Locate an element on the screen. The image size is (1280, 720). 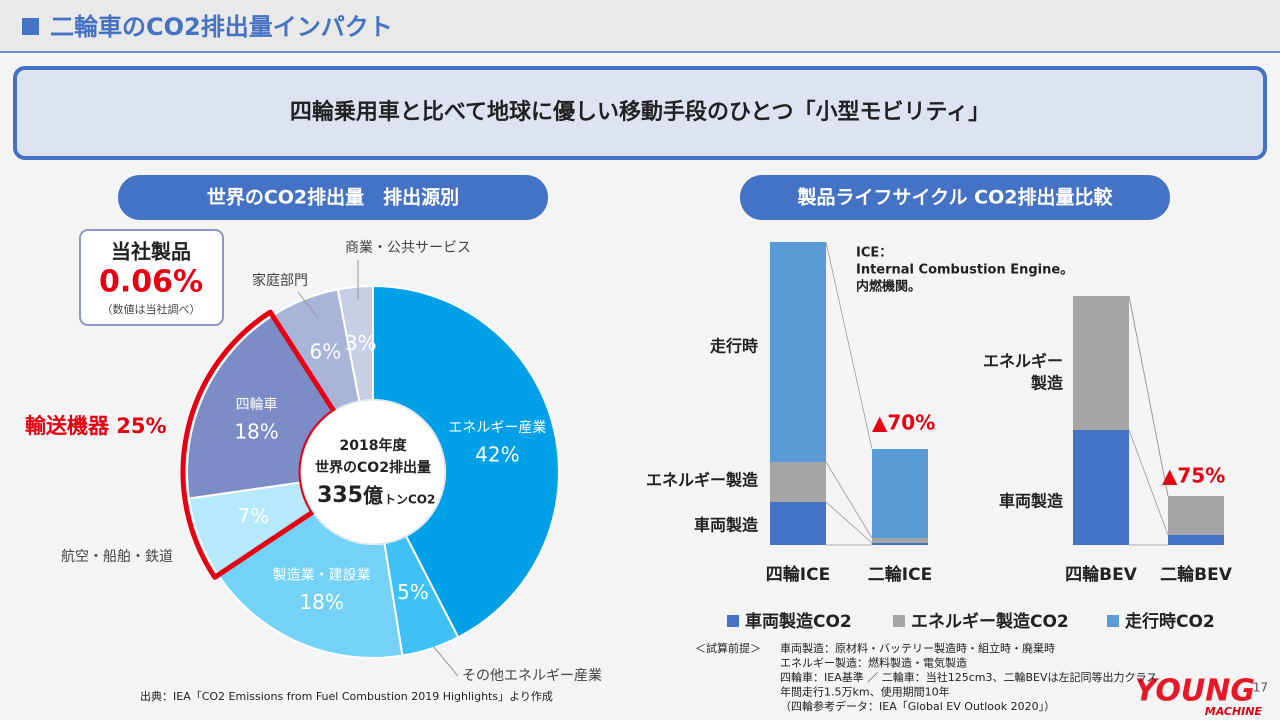
center-unit: 億 is located at coordinates (373, 496).